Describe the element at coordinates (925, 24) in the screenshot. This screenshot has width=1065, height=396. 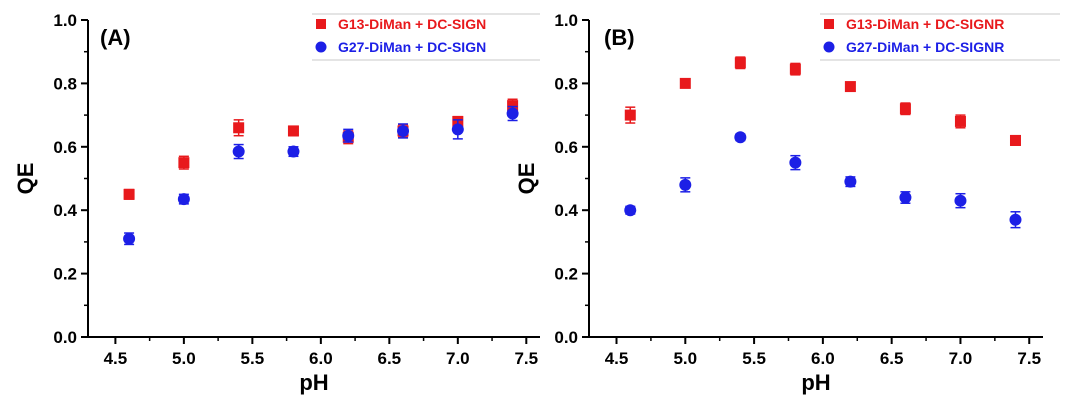
I see `legend-entry: G13-DiMan + DC-SIGNR` at that location.